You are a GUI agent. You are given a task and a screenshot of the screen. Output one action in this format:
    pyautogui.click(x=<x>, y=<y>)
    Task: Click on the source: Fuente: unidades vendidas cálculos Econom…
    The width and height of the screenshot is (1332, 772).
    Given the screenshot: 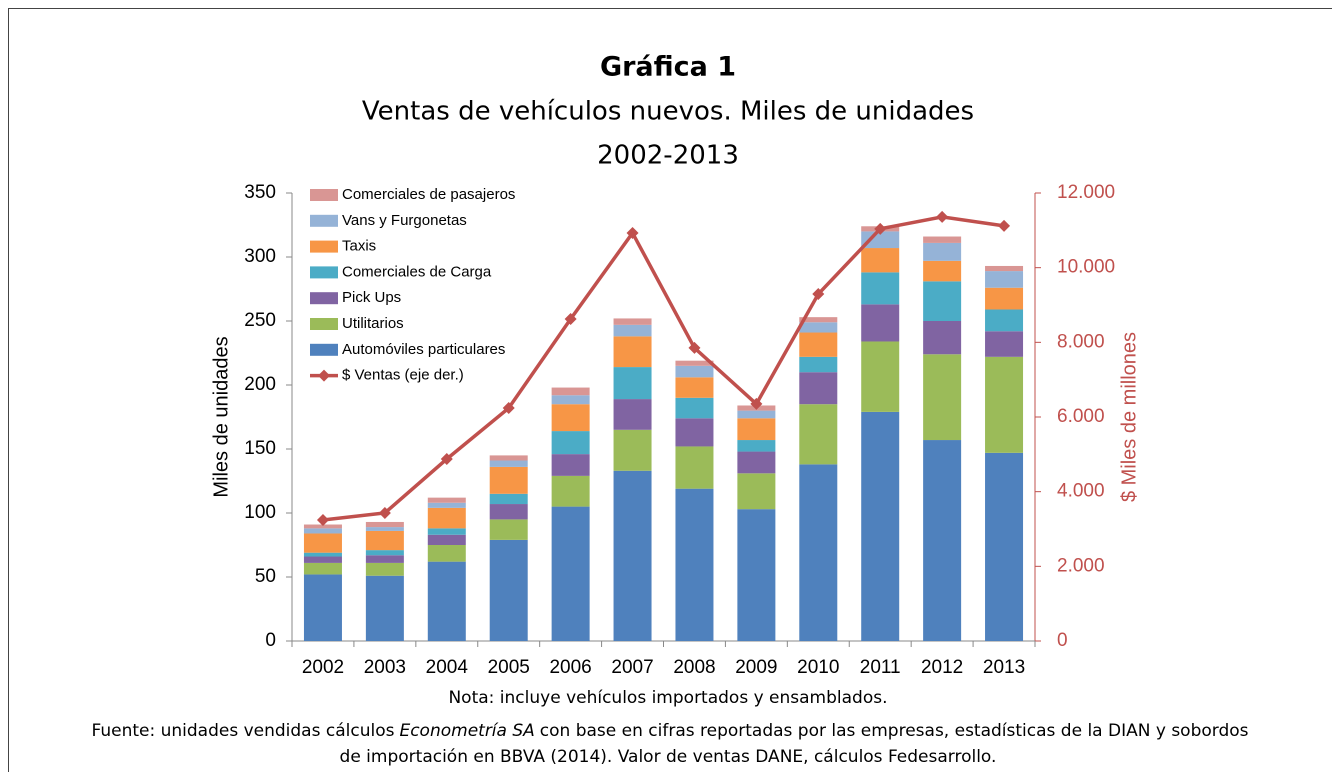 What is the action you would take?
    pyautogui.click(x=669, y=731)
    